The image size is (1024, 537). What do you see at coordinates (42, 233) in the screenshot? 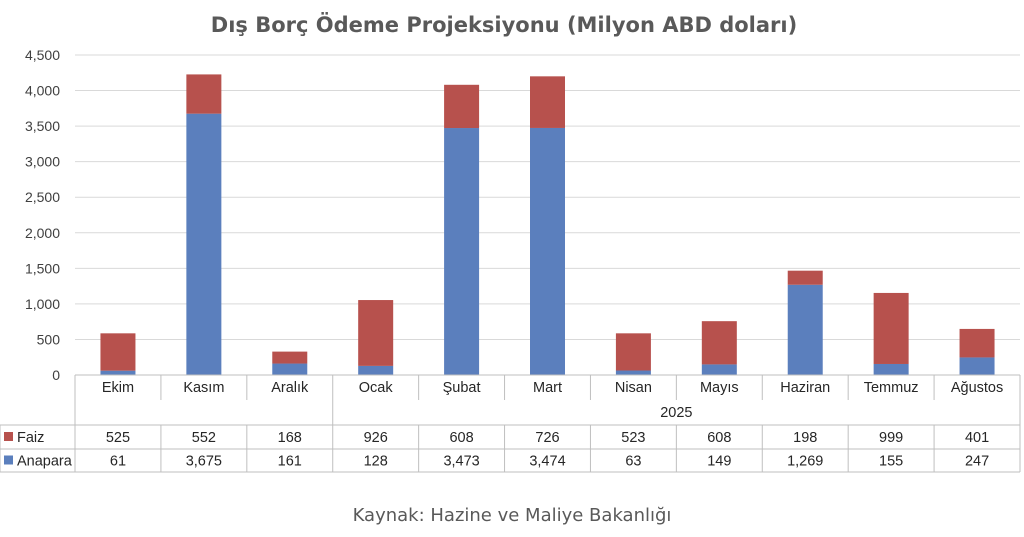
I see `y-tick-label: 2,000` at bounding box center [42, 233].